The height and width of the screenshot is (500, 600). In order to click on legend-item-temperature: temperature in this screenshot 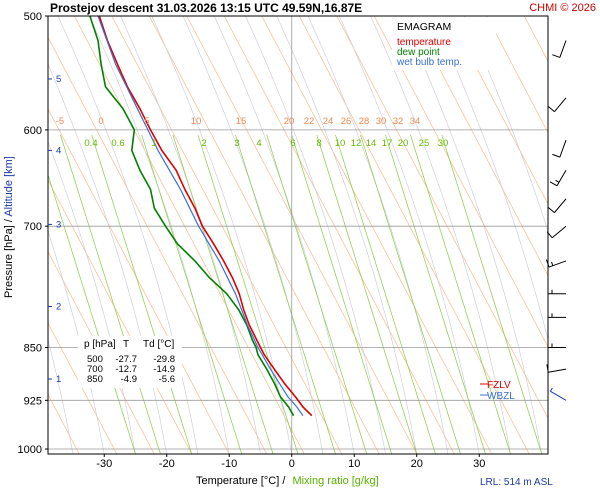, I will do `click(424, 42)`.